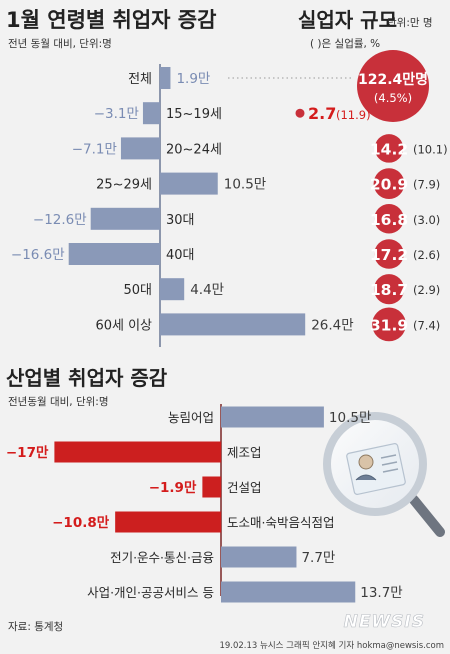  What do you see at coordinates (191, 417) in the screenshot?
I see `industry-category-label: 농림어업` at bounding box center [191, 417].